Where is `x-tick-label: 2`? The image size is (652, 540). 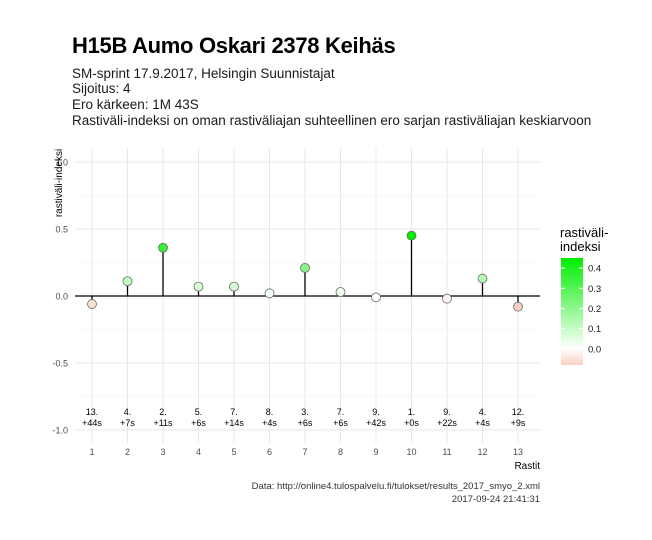 x-tick-label: 2 is located at coordinates (127, 452).